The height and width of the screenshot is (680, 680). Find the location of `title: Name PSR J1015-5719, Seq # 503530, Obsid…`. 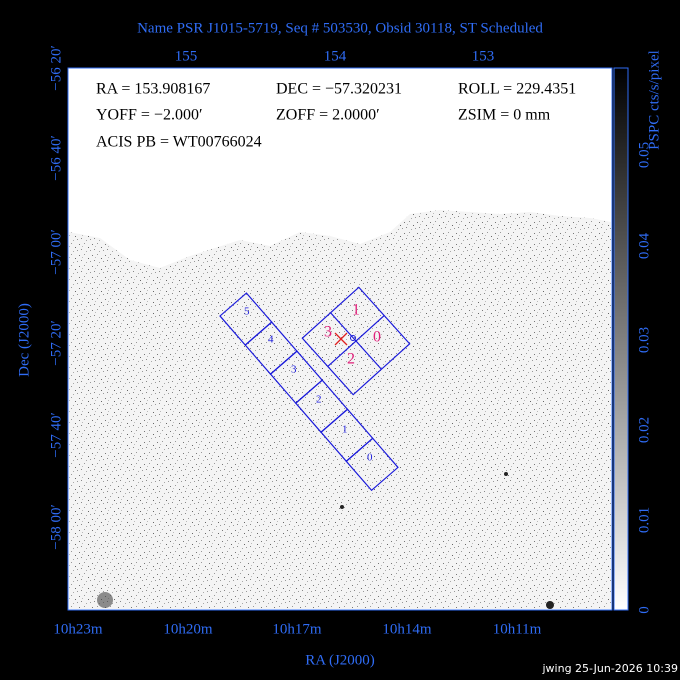

title: Name PSR J1015-5719, Seq # 503530, Obsid… is located at coordinates (340, 28).